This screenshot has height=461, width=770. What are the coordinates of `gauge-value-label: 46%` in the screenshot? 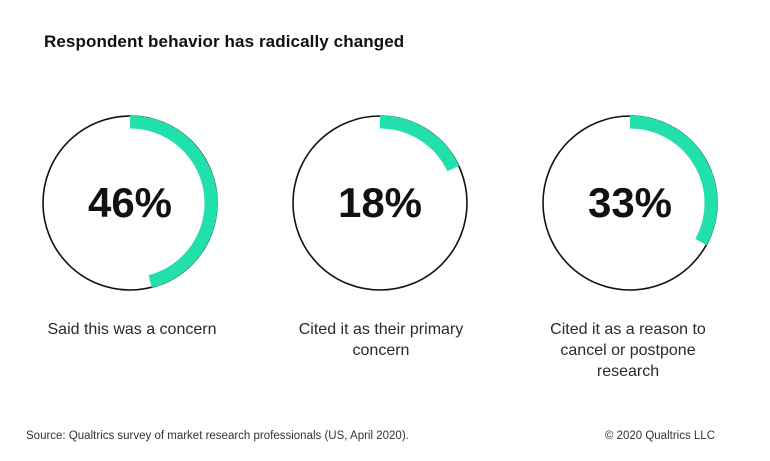 It's located at (130, 202).